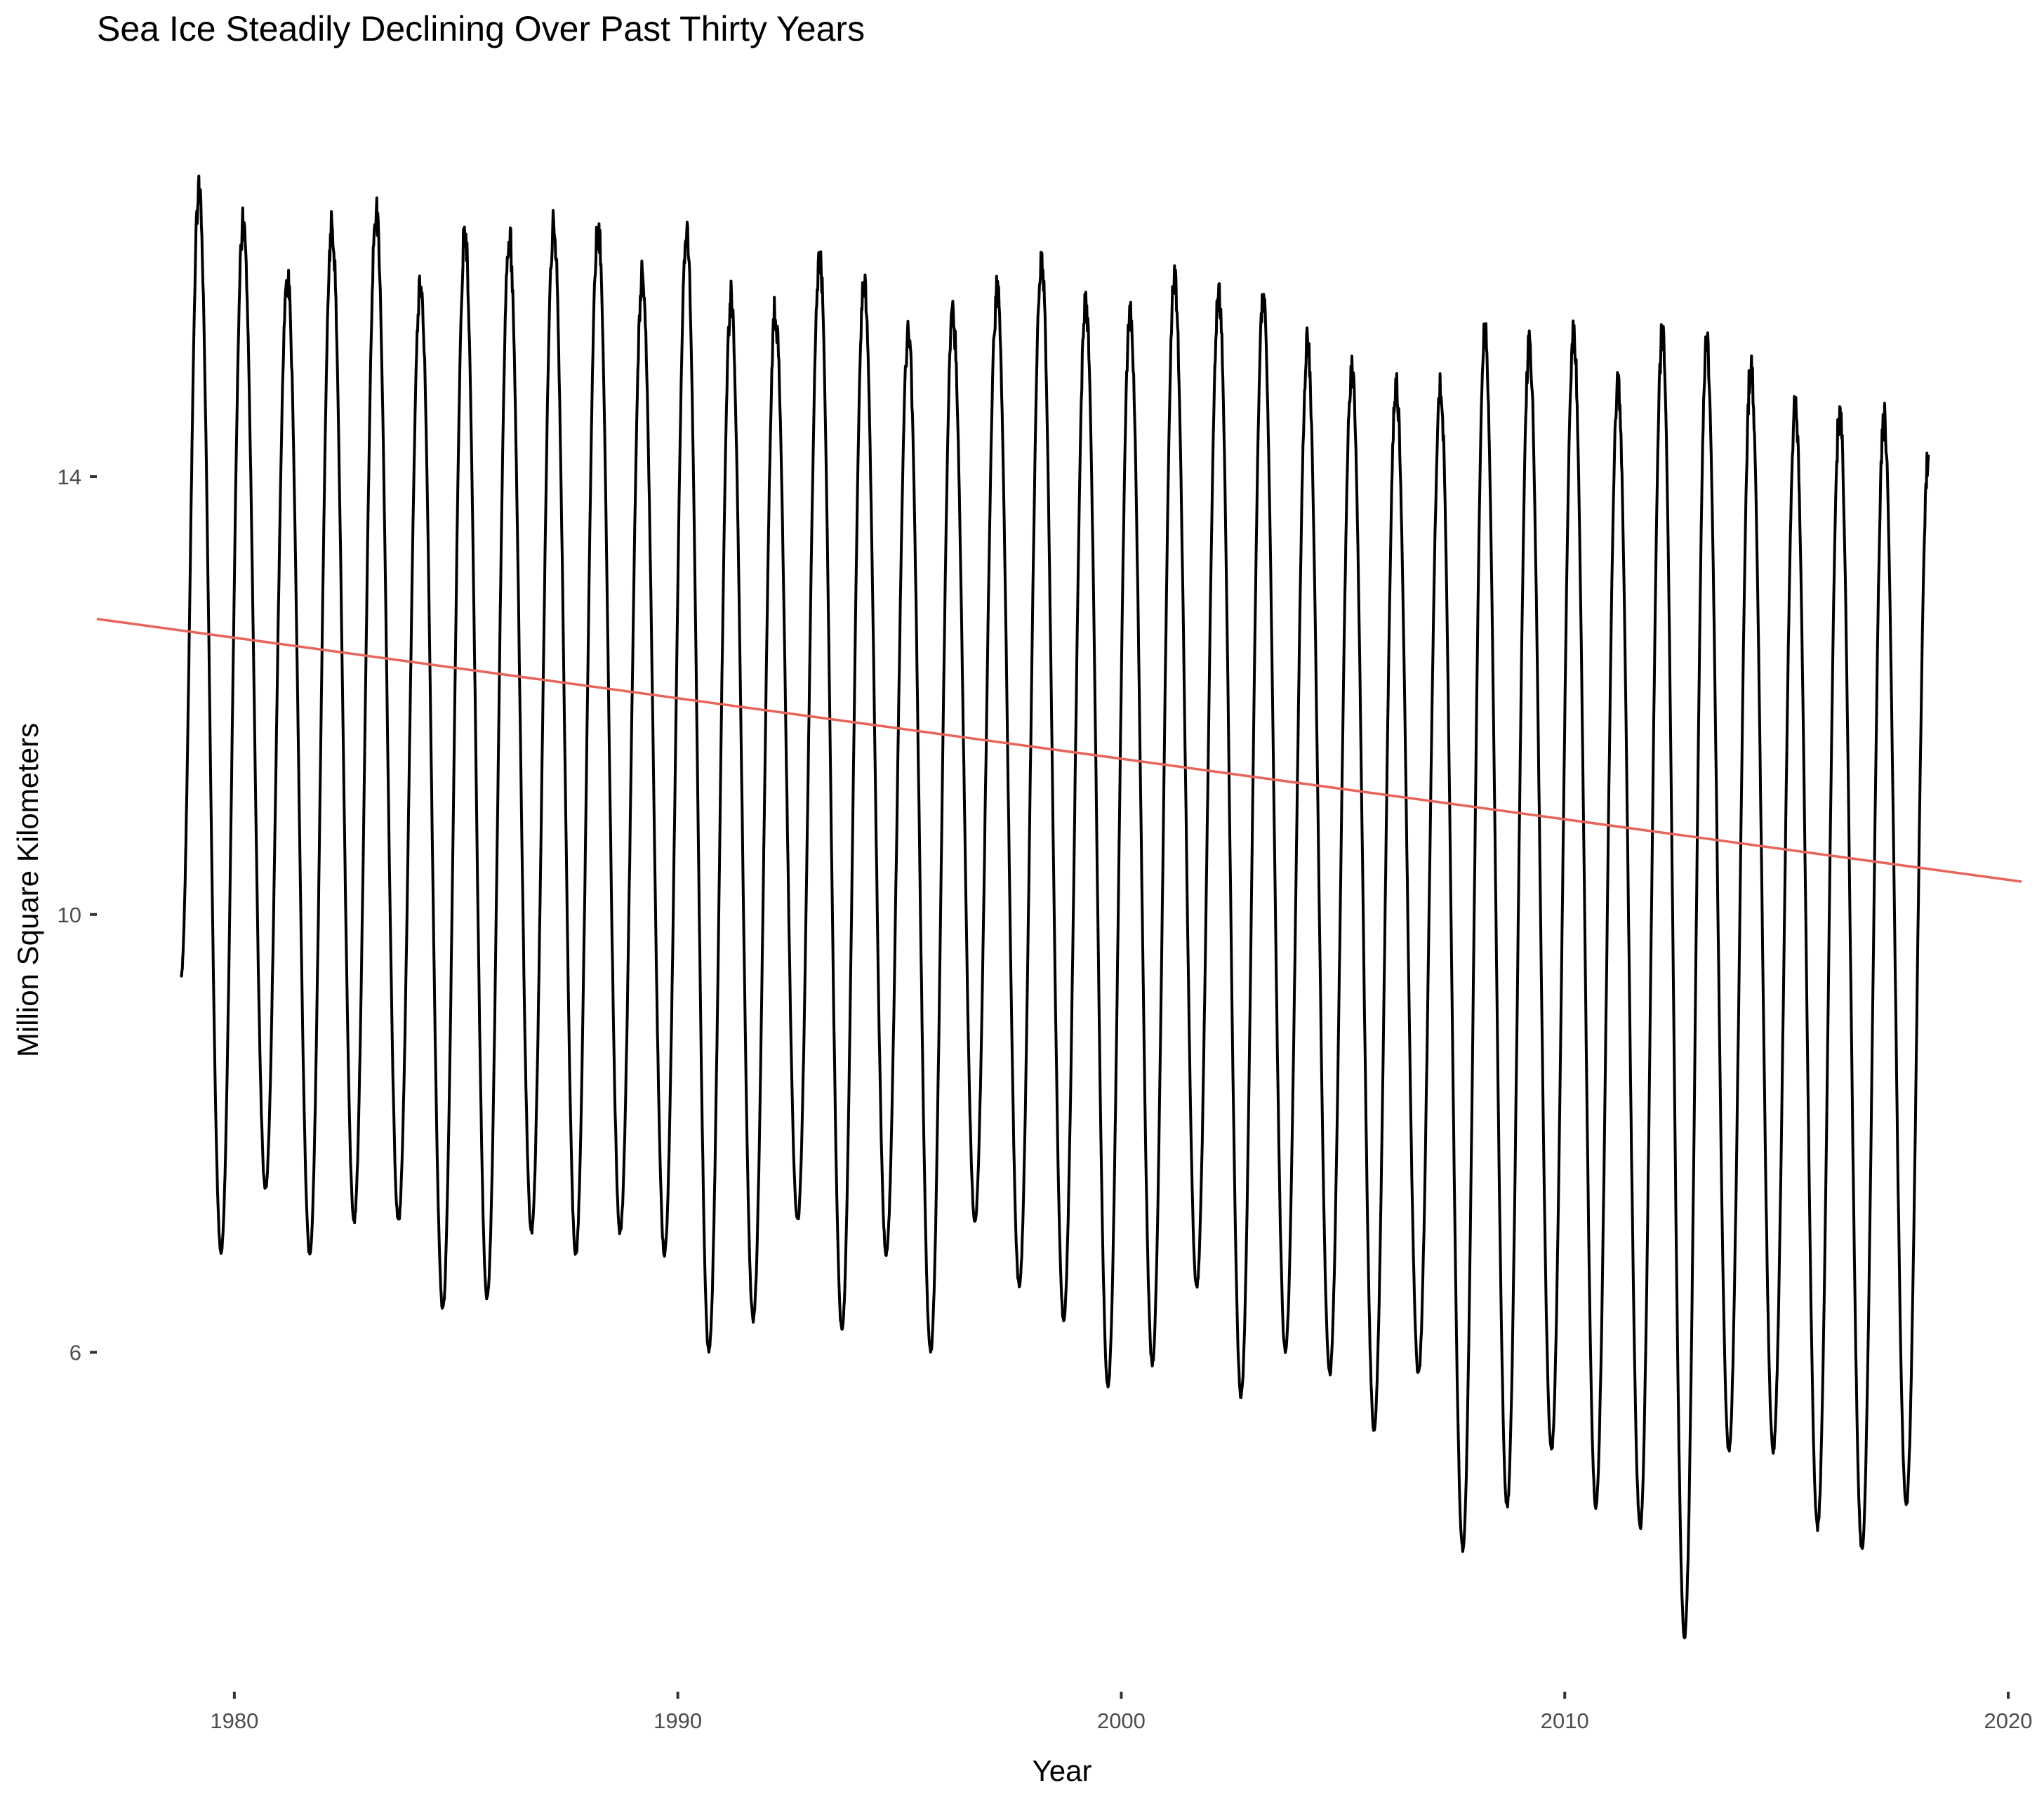 The image size is (2044, 1804). I want to click on x-tick-label: 1980, so click(234, 1721).